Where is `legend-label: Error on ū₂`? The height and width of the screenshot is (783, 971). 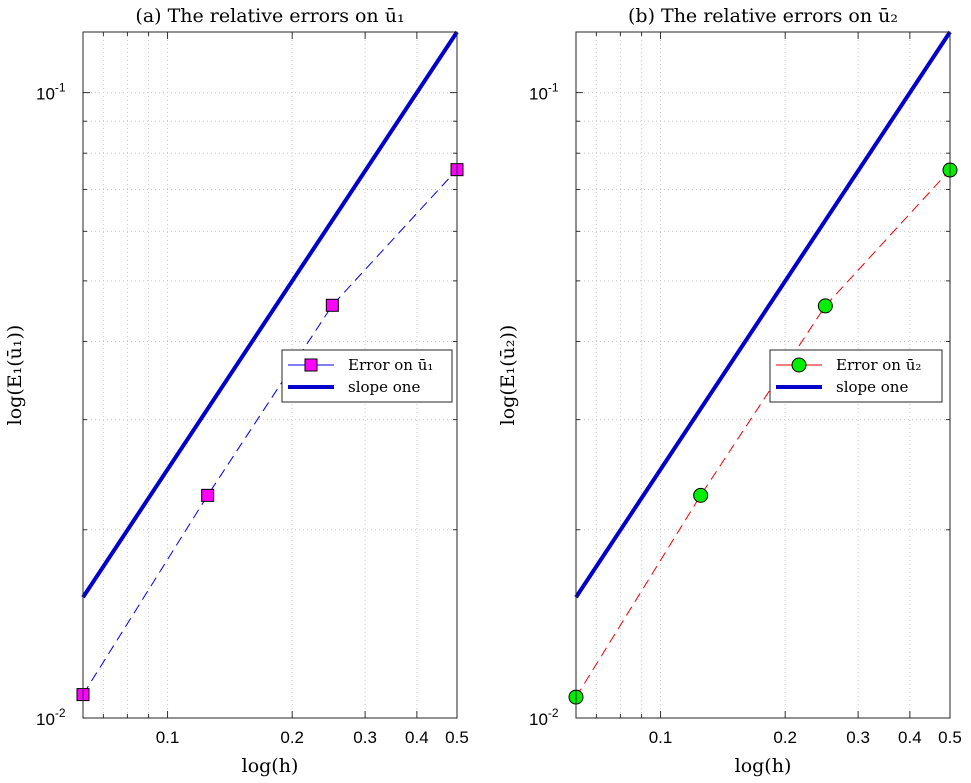 legend-label: Error on ū₂ is located at coordinates (878, 365).